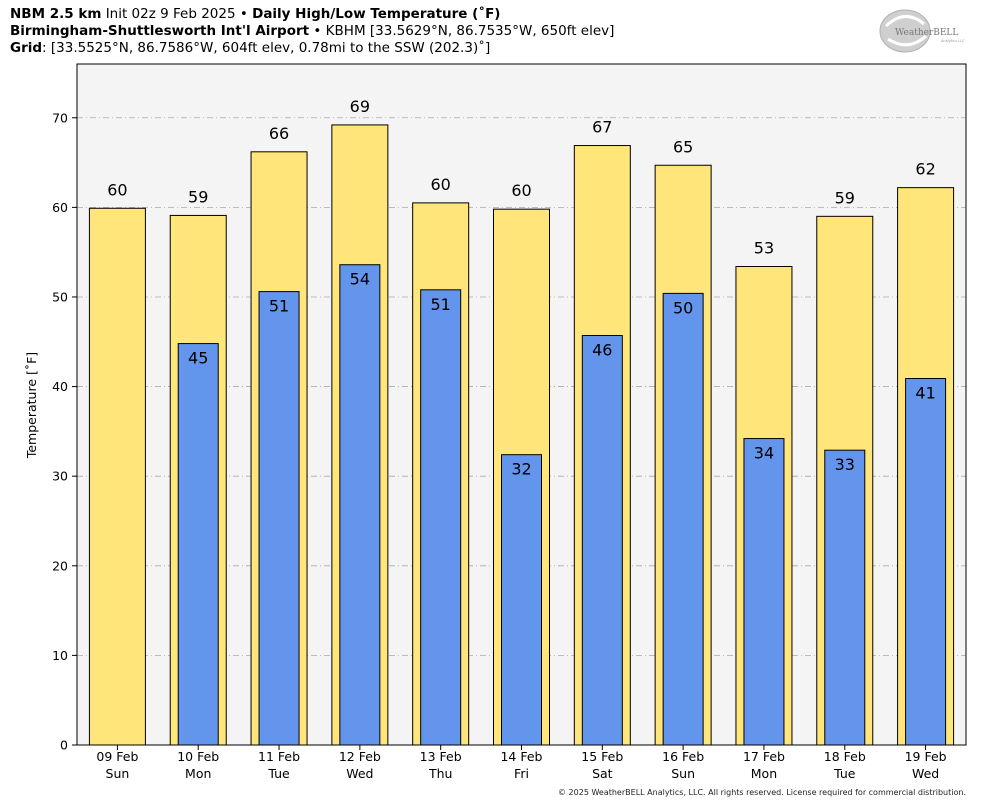 The width and height of the screenshot is (984, 808). What do you see at coordinates (360, 106) in the screenshot?
I see `high-temp-label: 69` at bounding box center [360, 106].